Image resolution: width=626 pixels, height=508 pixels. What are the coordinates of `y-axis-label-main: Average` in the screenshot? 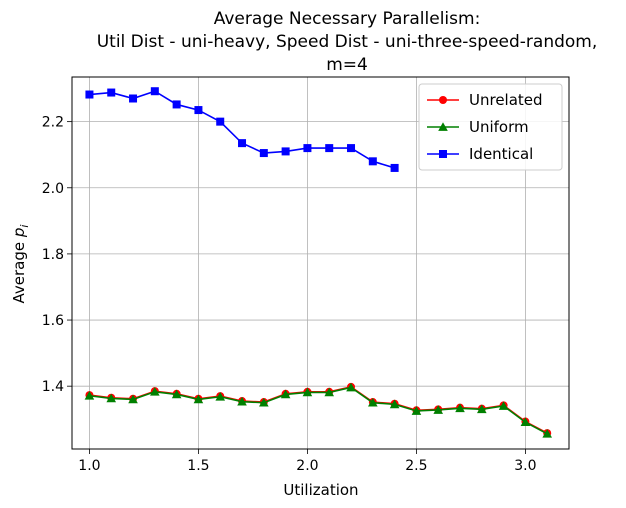 It's located at (19, 270).